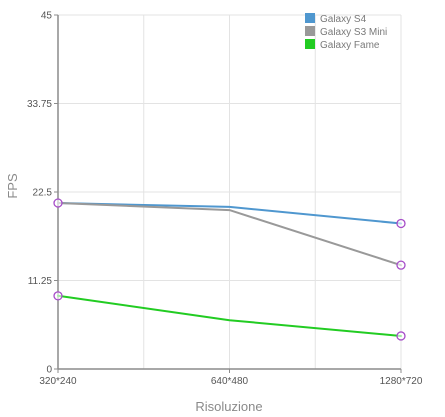  What do you see at coordinates (350, 45) in the screenshot?
I see `legend-label: Galaxy Fame` at bounding box center [350, 45].